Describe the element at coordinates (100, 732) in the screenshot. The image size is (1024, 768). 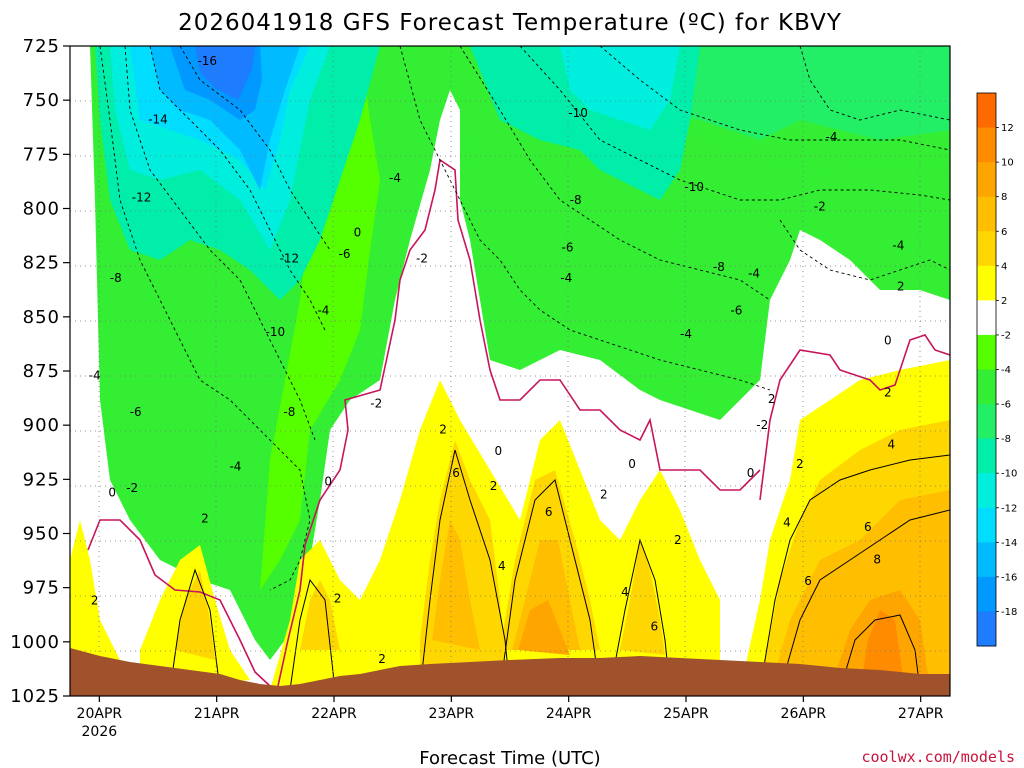
I see `x-tick-sublabel: 2026` at that location.